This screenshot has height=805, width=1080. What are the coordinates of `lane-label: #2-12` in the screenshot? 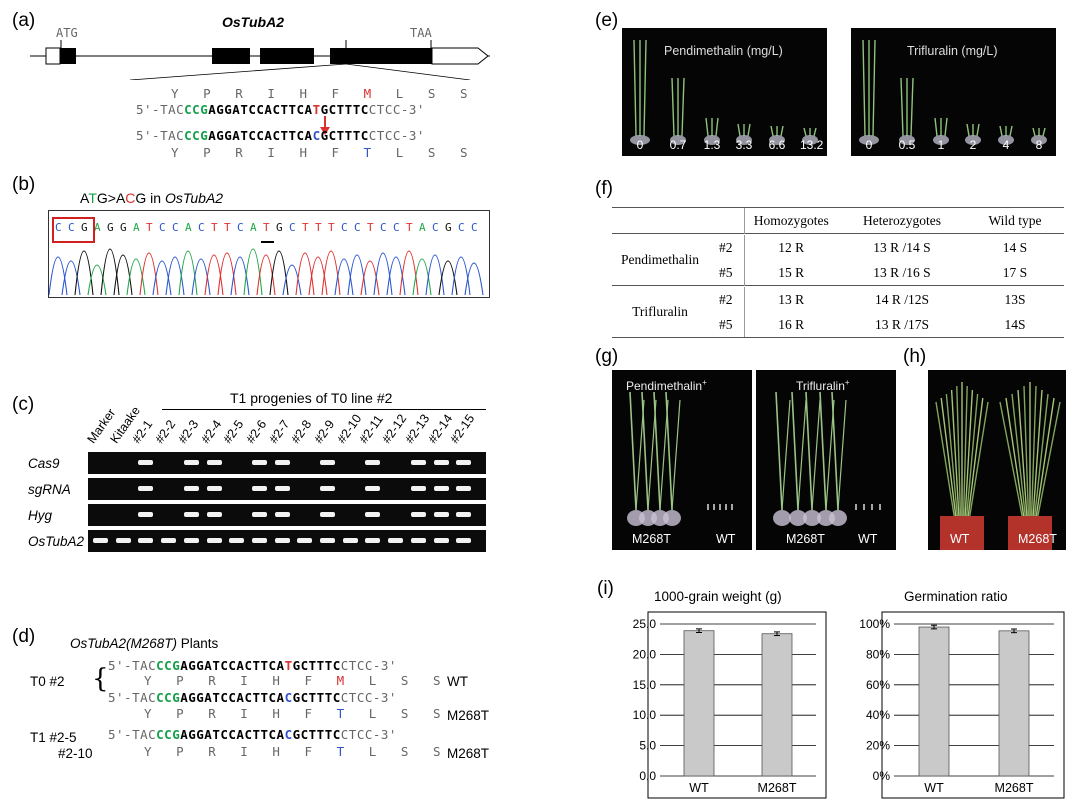 It's located at (394, 428).